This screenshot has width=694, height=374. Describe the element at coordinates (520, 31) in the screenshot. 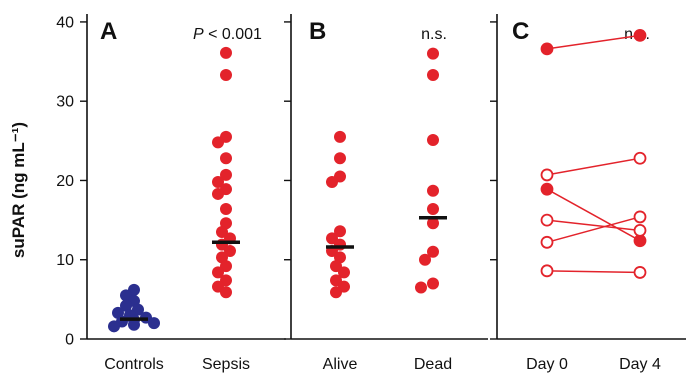

I see `panel-c-letter: C` at that location.